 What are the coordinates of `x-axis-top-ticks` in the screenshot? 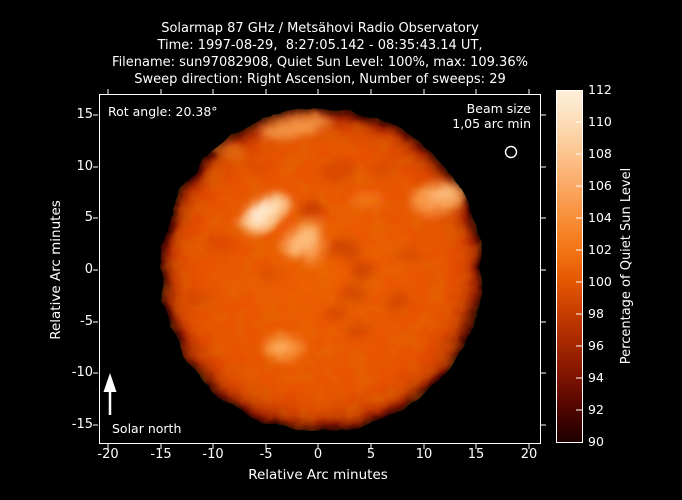 It's located at (318, 91).